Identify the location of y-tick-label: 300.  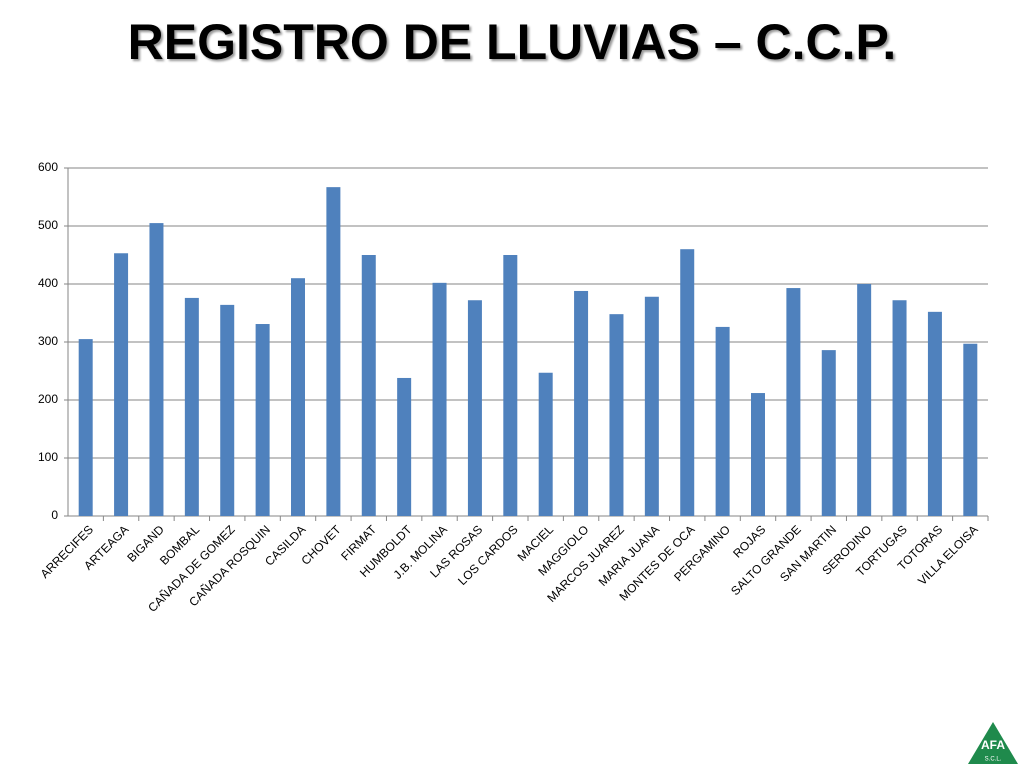
(48, 341).